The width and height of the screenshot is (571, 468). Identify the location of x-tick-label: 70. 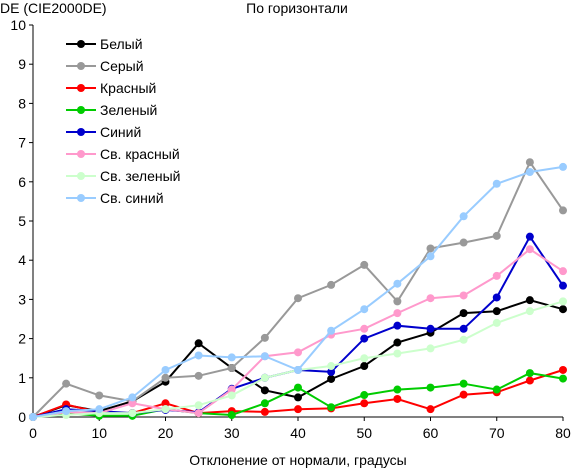
(497, 433).